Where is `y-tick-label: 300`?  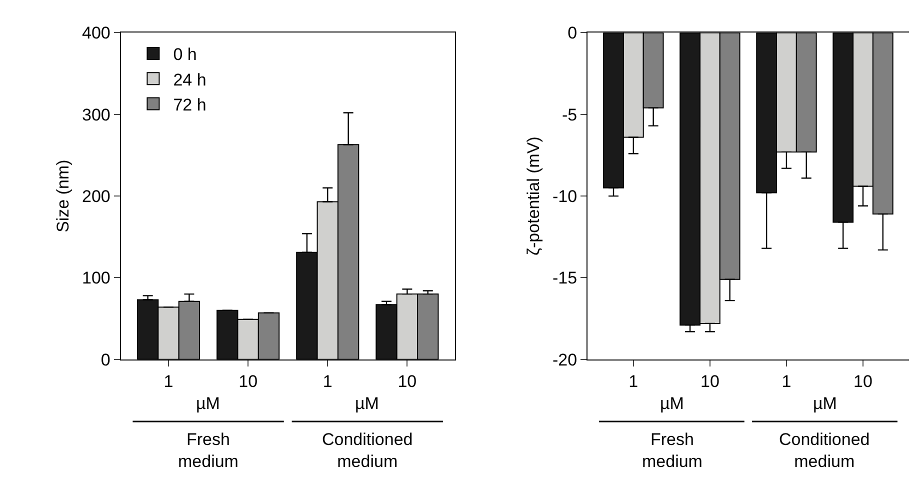
y-tick-label: 300 is located at coordinates (96, 114).